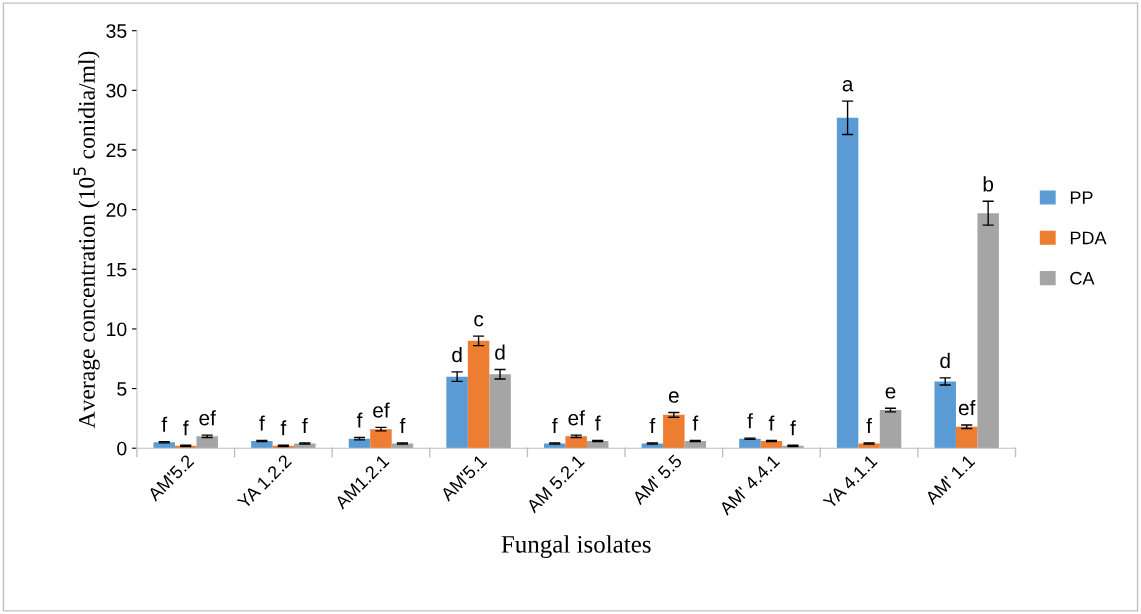 This screenshot has height=614, width=1141. I want to click on legend-label: CA, so click(1082, 278).